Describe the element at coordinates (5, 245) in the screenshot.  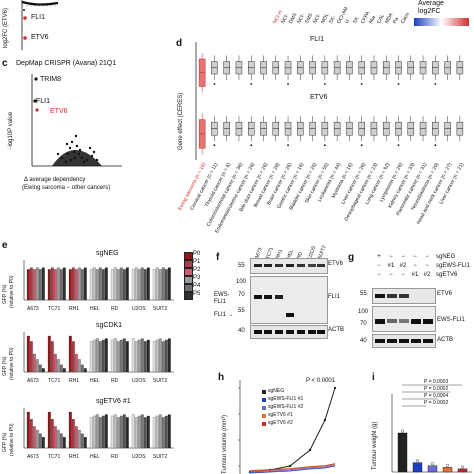
I see `panel-e-letter: e` at that location.